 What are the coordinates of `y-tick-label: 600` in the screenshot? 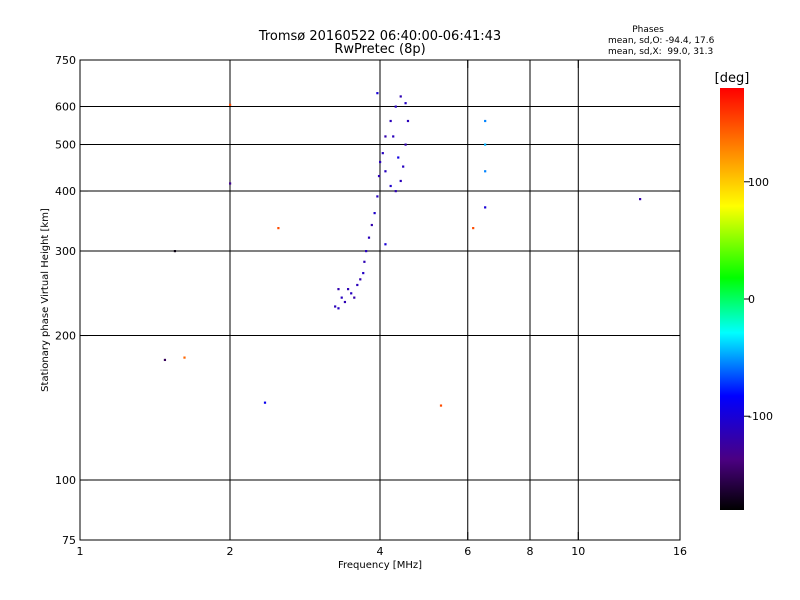 It's located at (65, 107).